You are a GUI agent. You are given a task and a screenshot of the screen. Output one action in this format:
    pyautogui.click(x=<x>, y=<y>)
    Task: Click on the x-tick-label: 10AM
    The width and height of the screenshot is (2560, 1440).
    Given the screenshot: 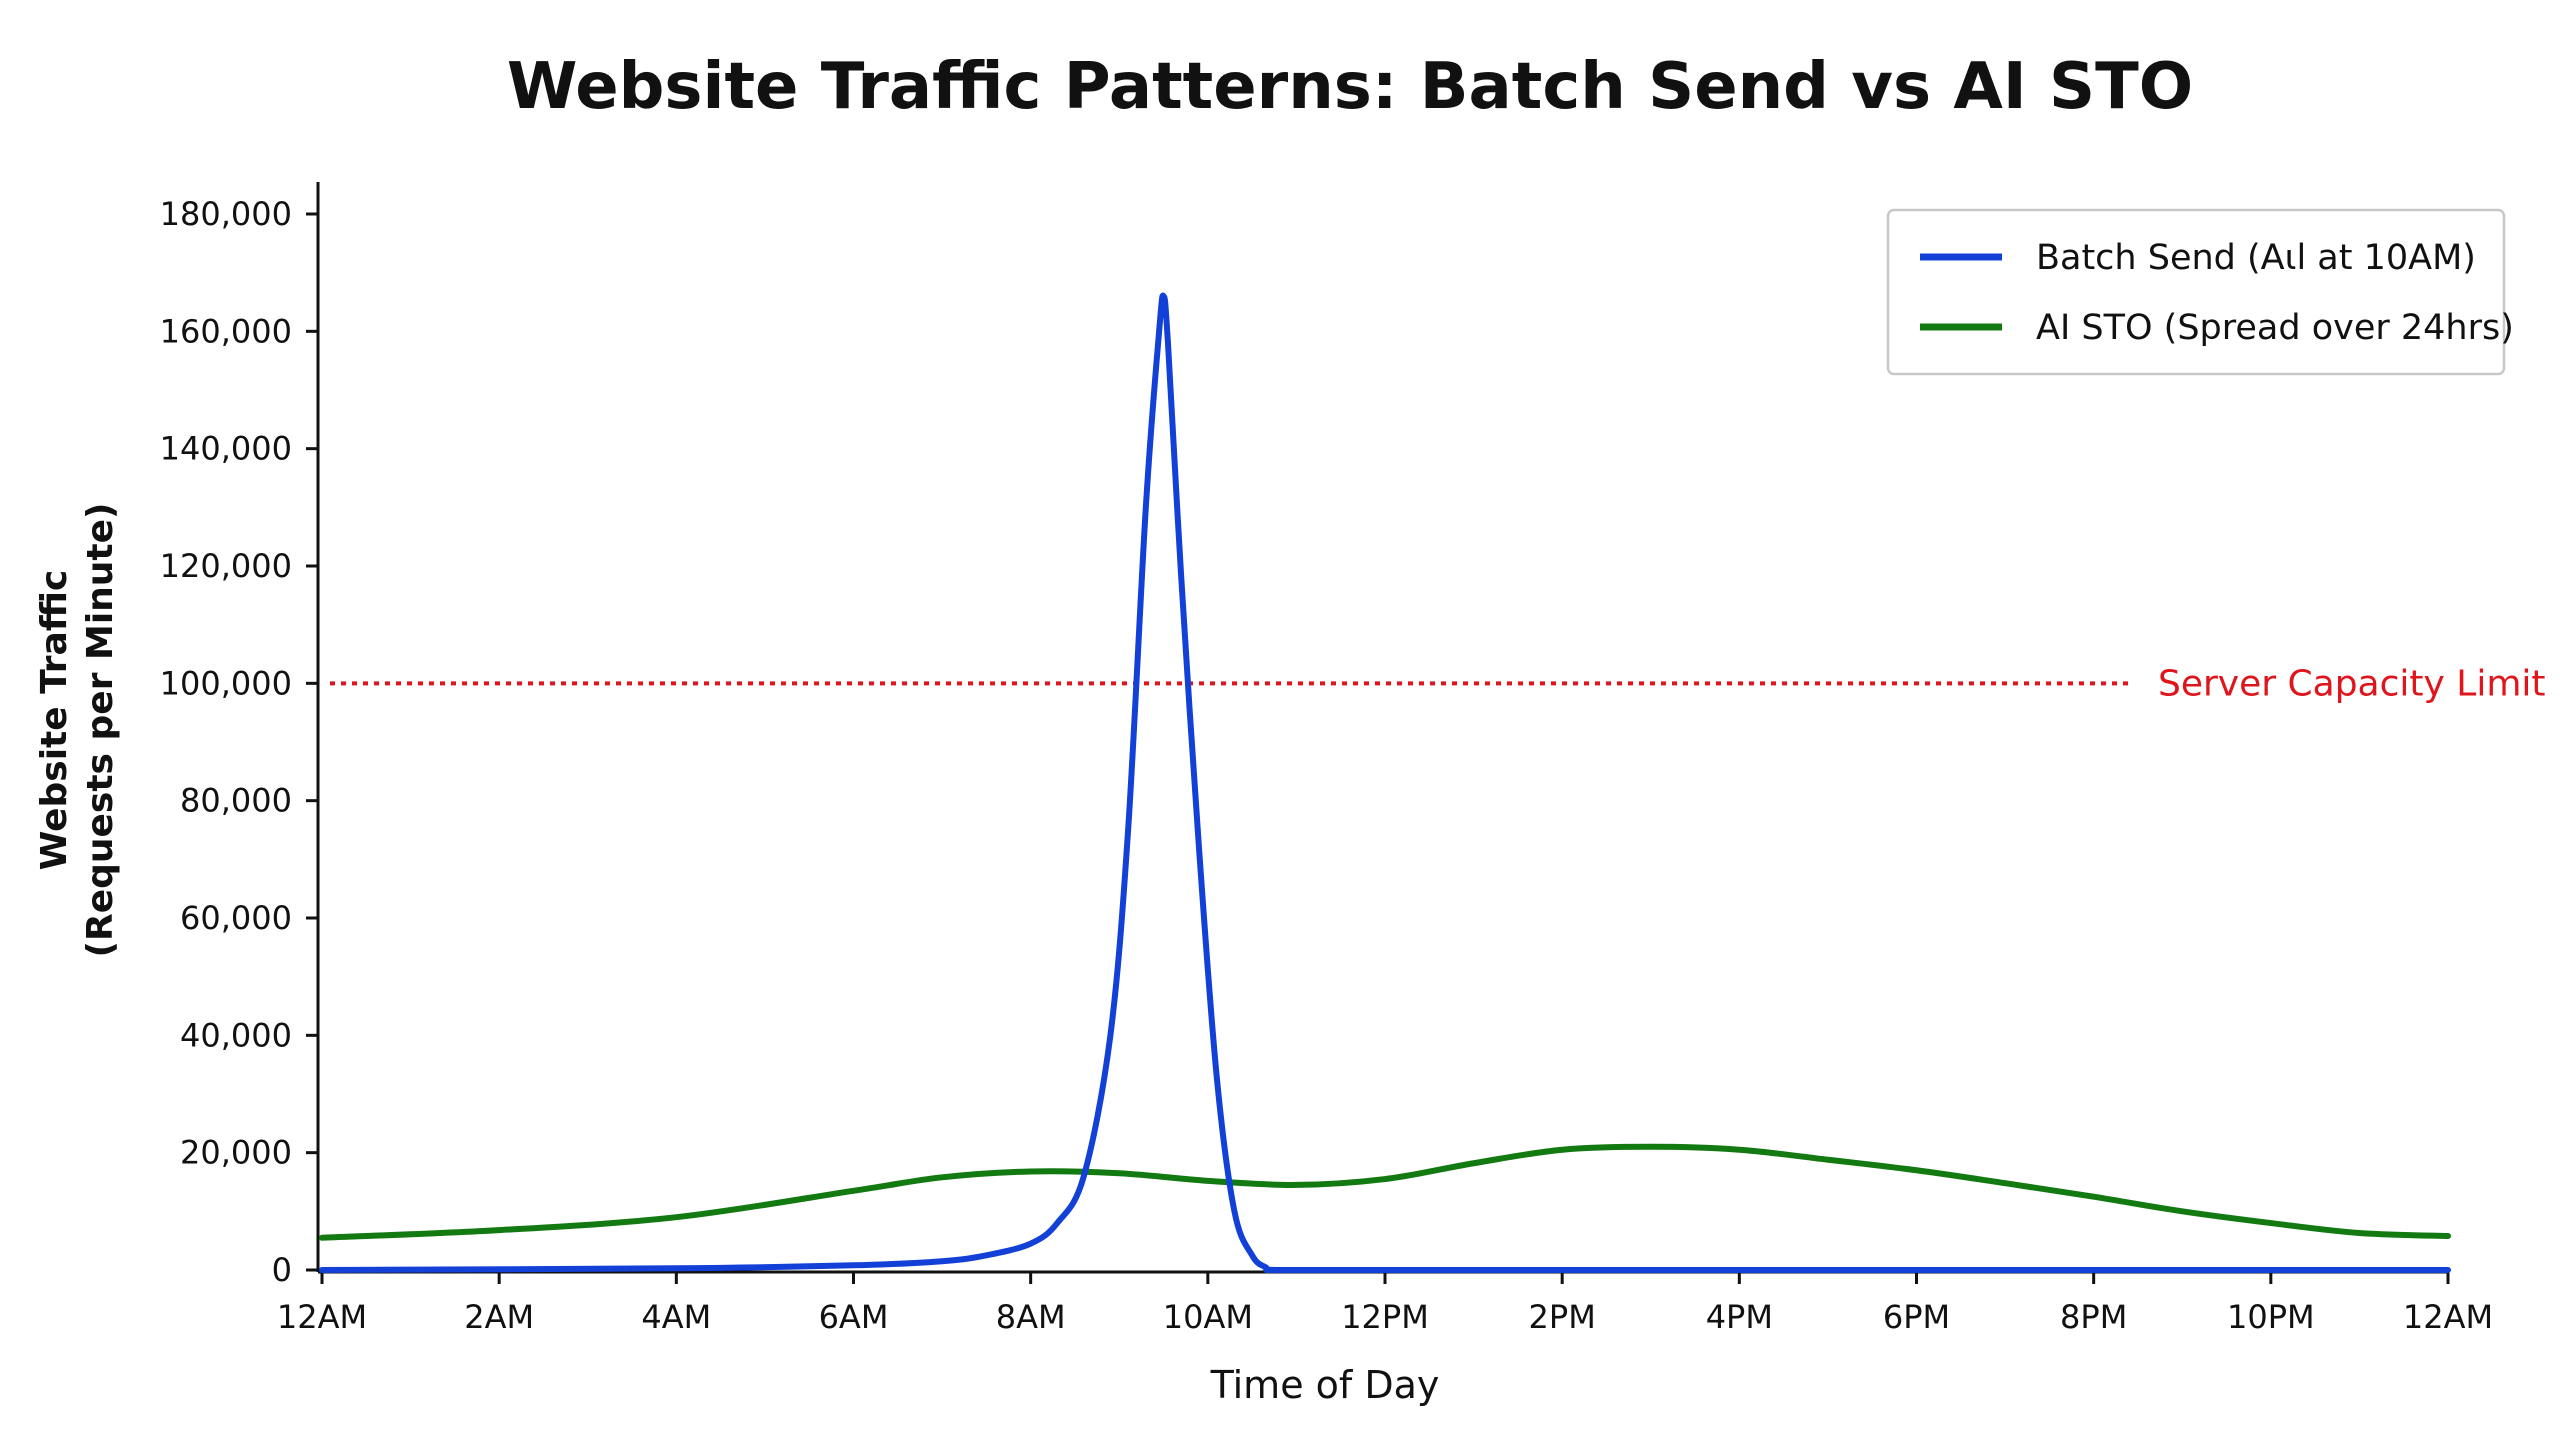 What is the action you would take?
    pyautogui.click(x=1208, y=1317)
    